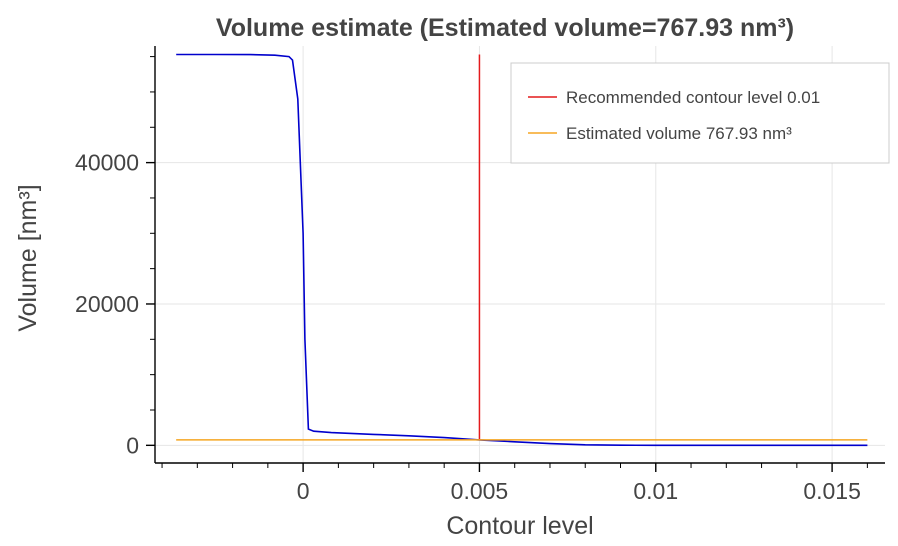  Describe the element at coordinates (107, 163) in the screenshot. I see `y-tick-label: 40000` at that location.